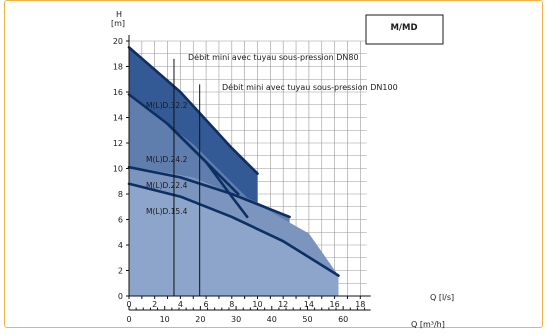  Describe the element at coordinates (118, 169) in the screenshot. I see `y-tick-label: 10` at that location.